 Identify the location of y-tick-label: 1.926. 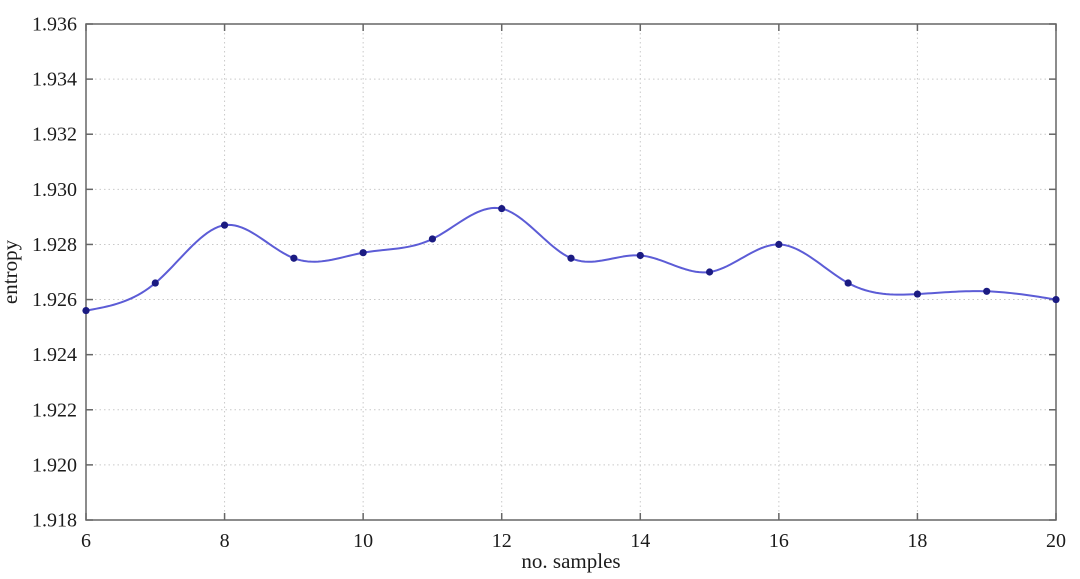
(54, 300).